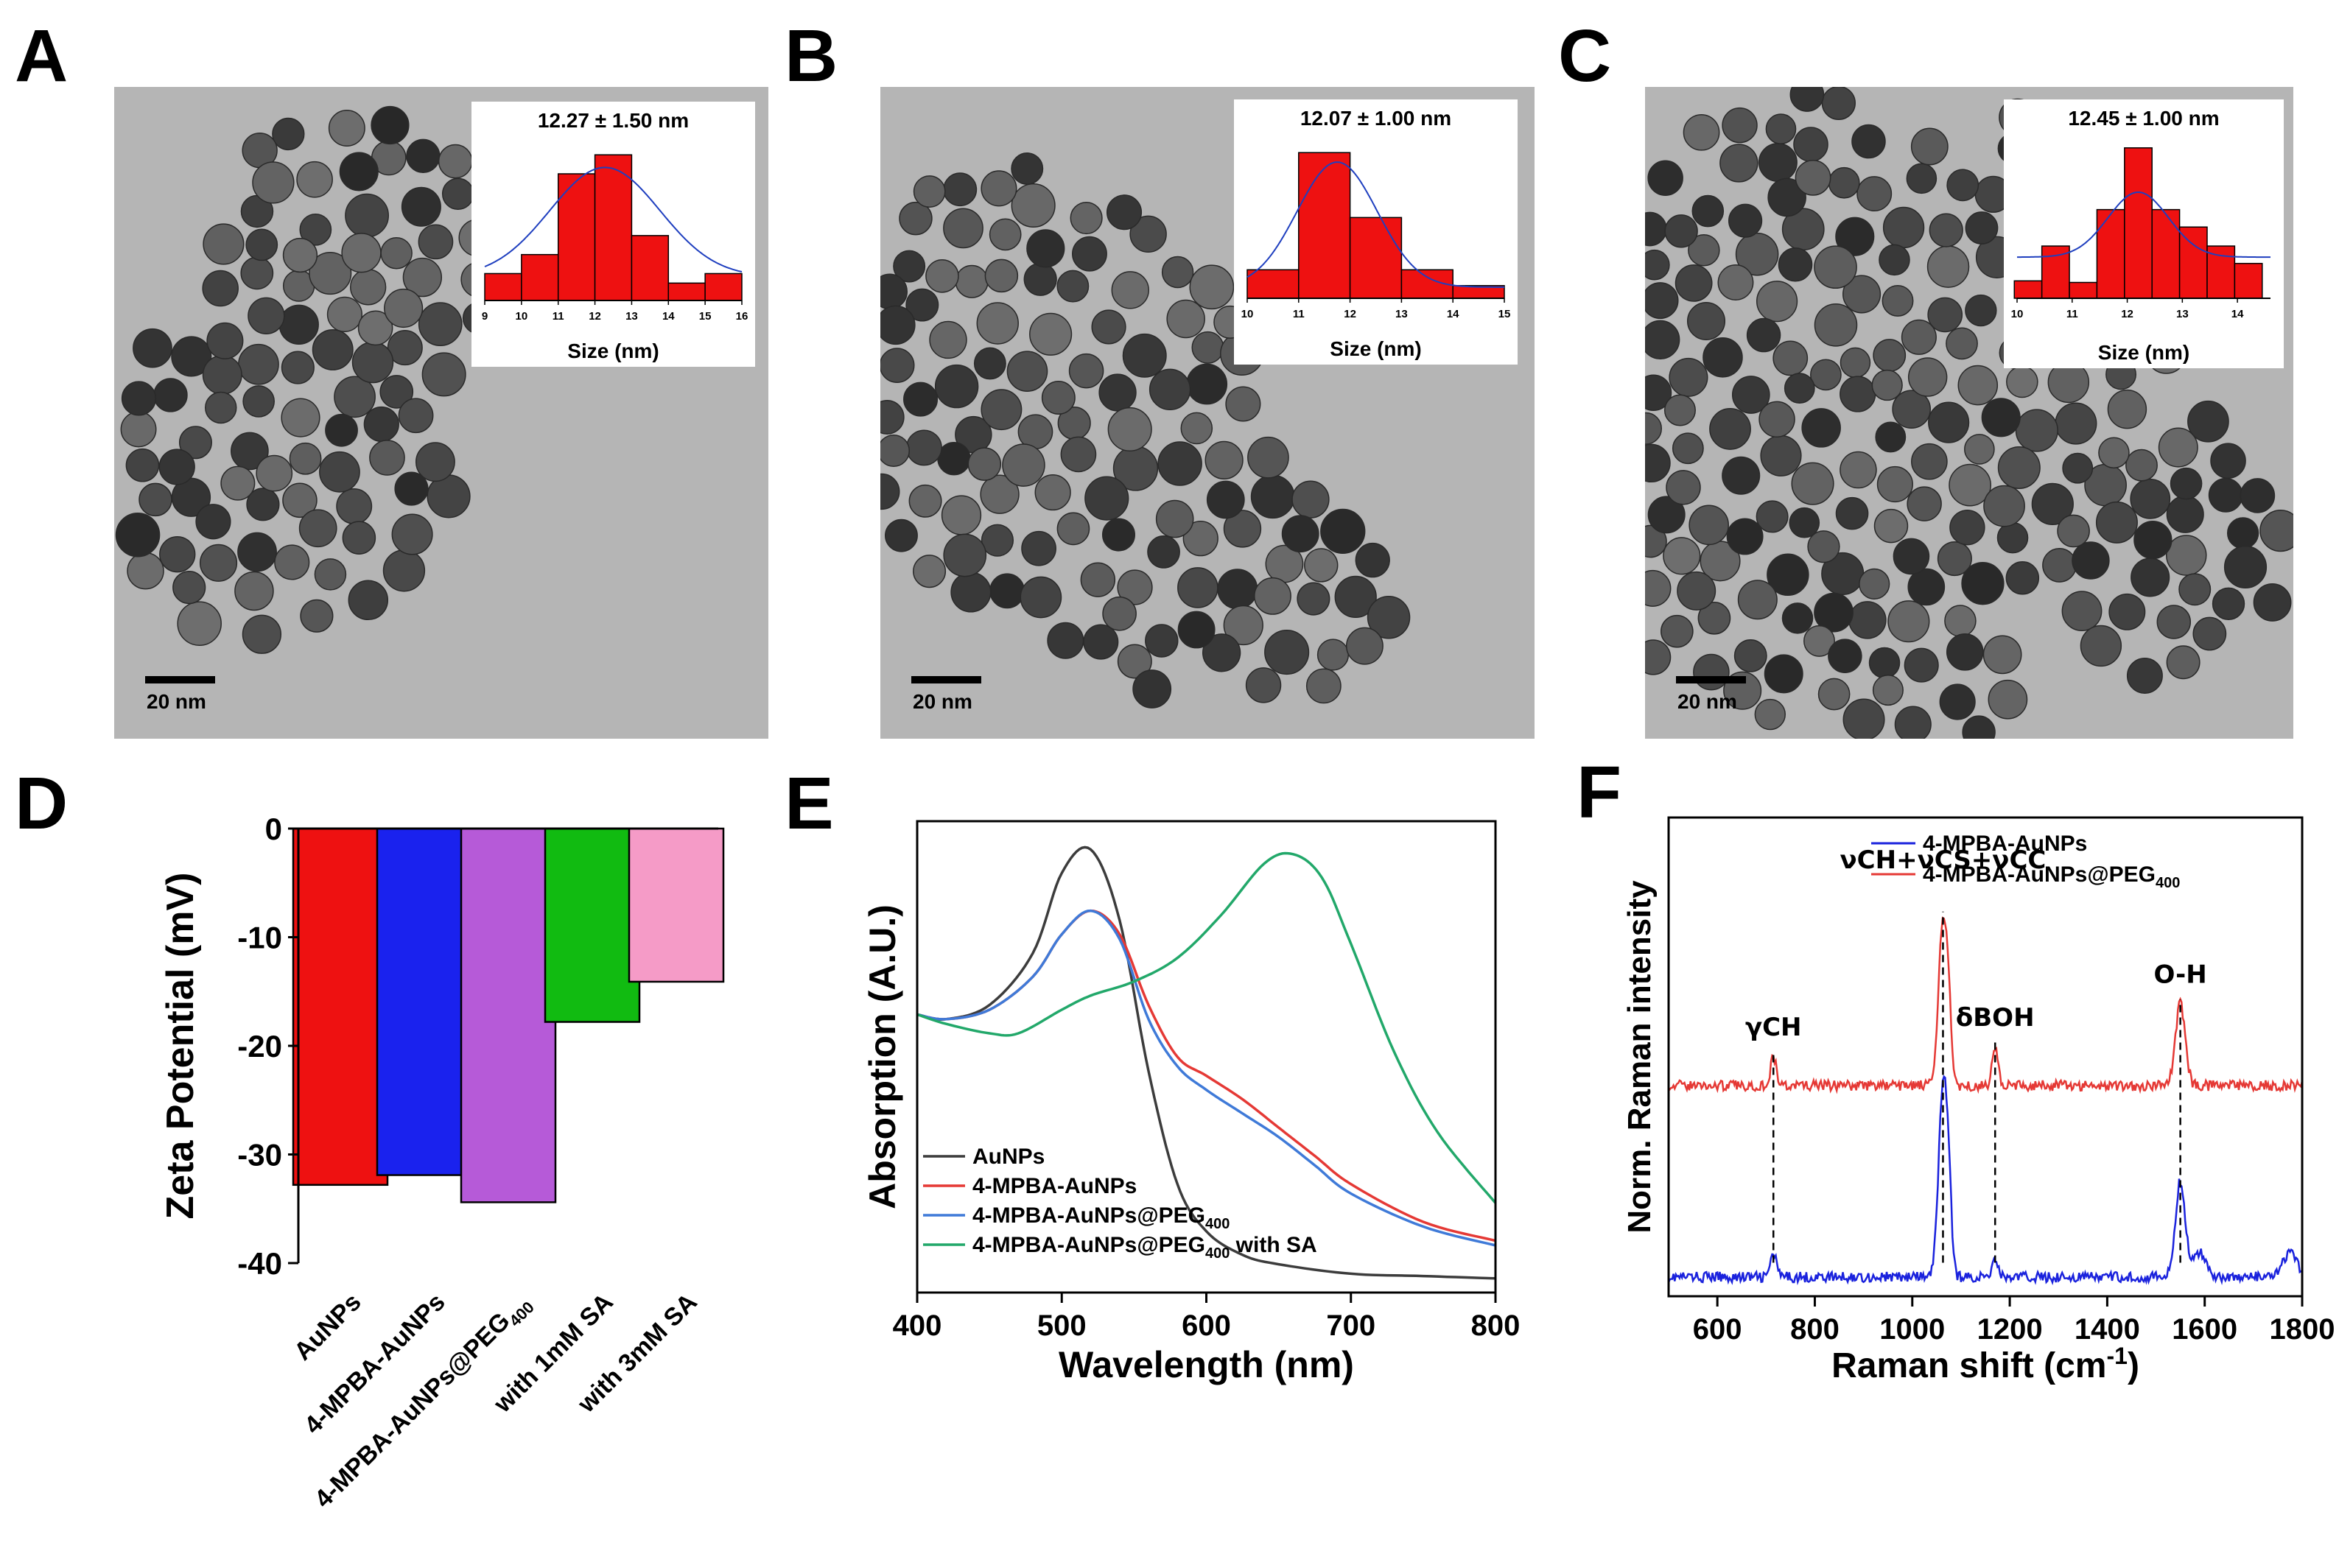 This screenshot has height=1568, width=2339. Describe the element at coordinates (811, 56) in the screenshot. I see `panel-letter-B: B` at that location.